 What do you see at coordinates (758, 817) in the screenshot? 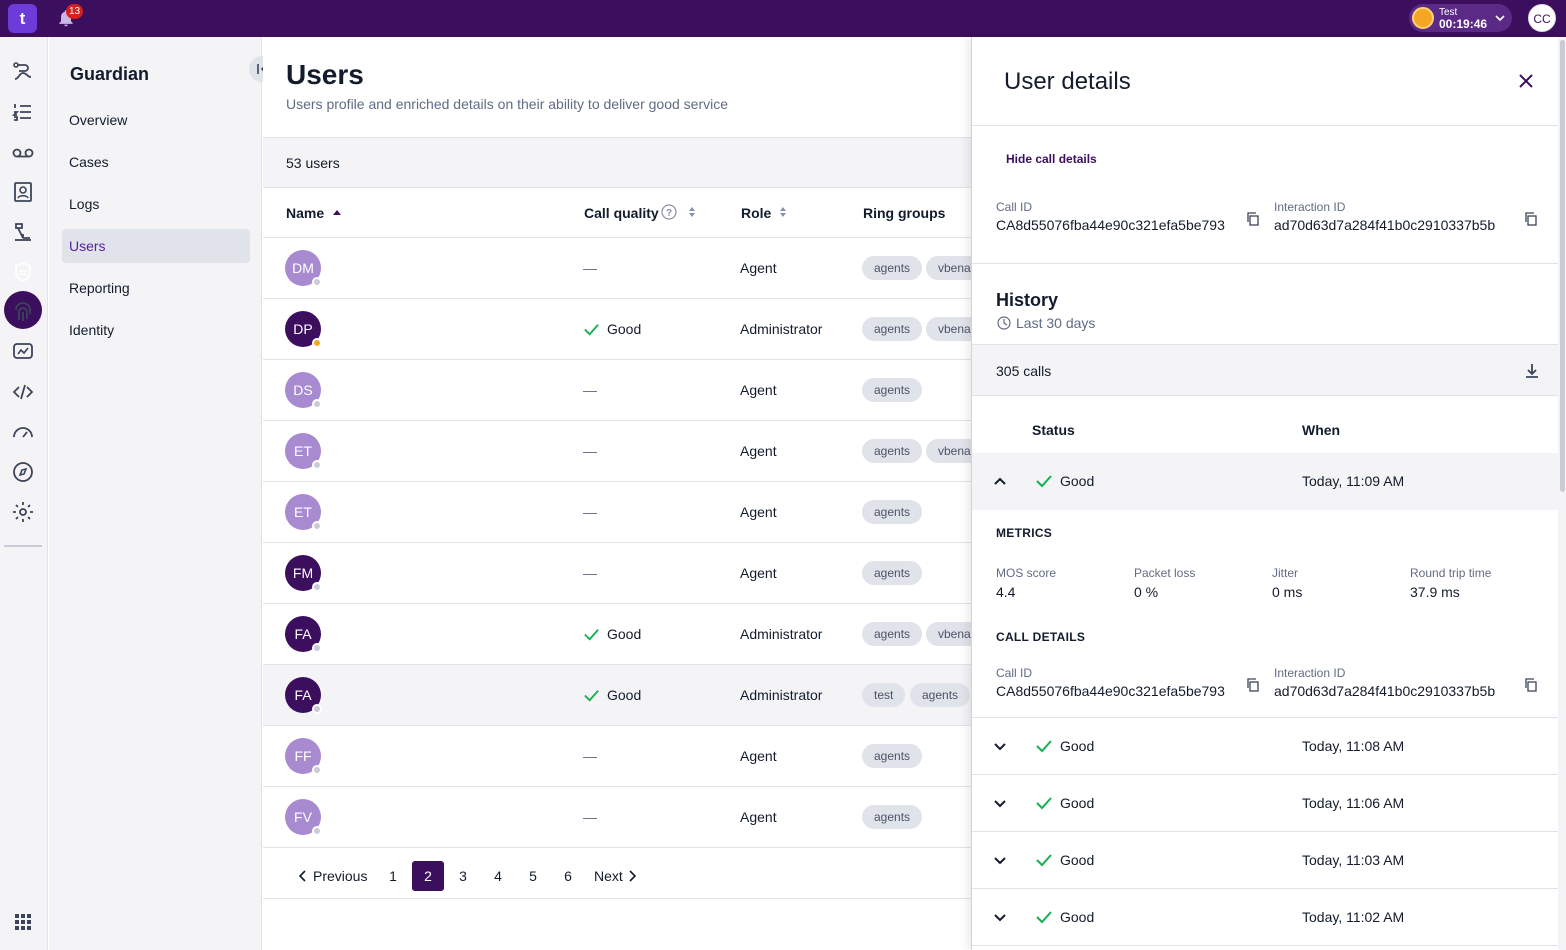
I see `user-role: Agent` at bounding box center [758, 817].